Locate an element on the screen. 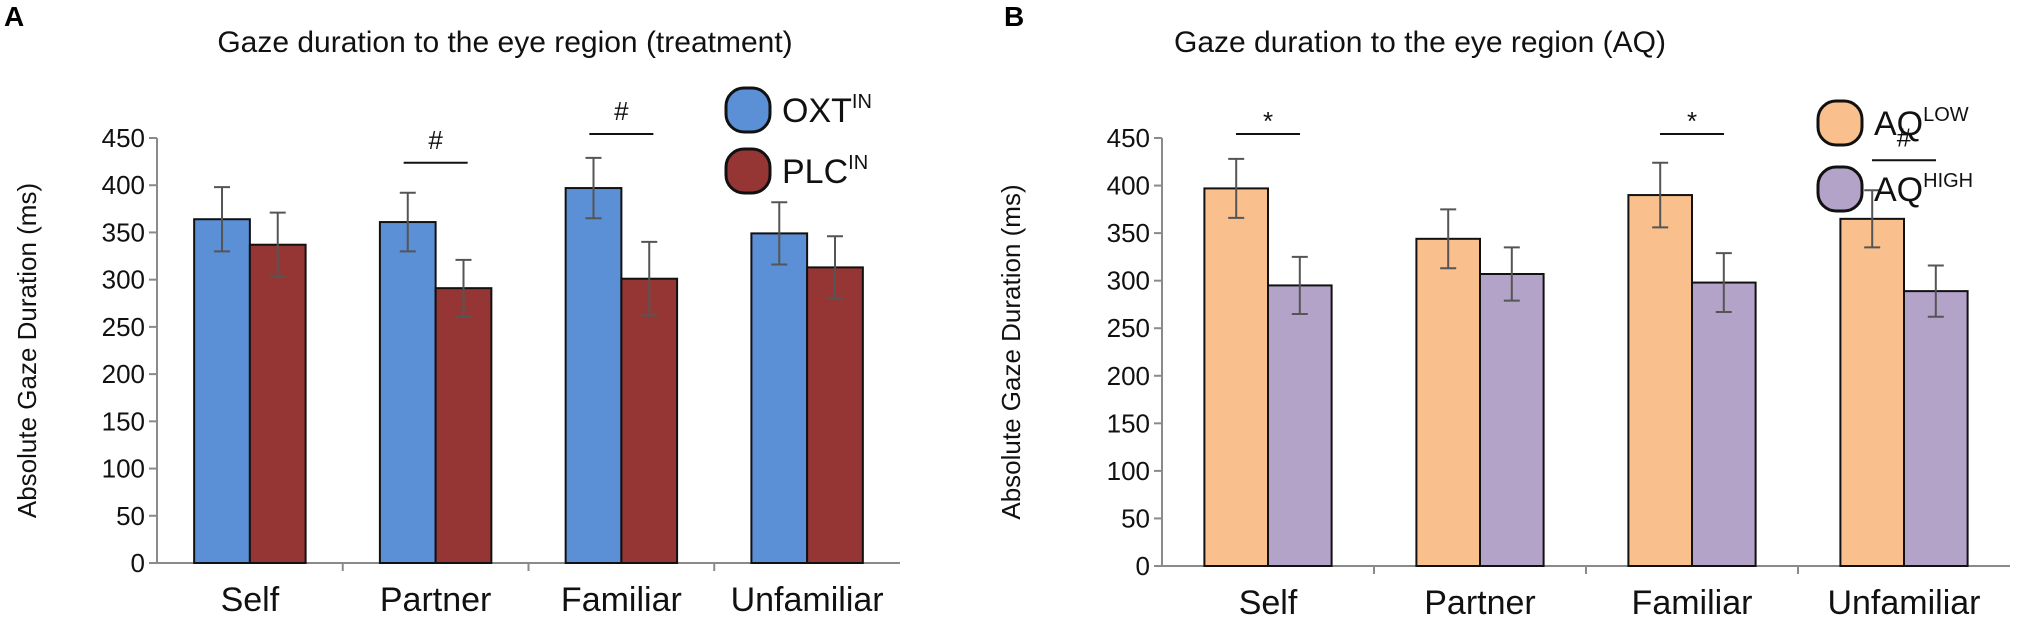  legend-entry-oxt-in: OXTIN is located at coordinates (798, 110).